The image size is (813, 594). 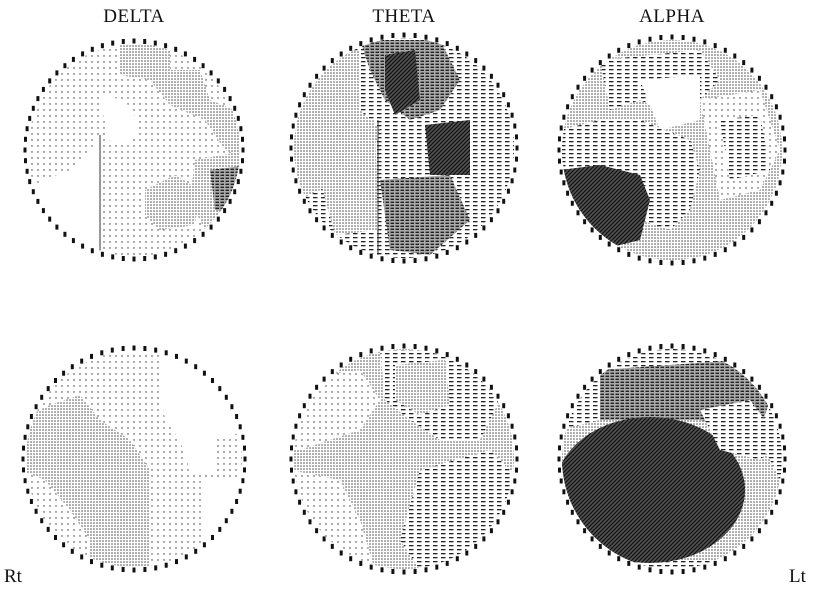 I want to click on map-top-theta, so click(x=404, y=148).